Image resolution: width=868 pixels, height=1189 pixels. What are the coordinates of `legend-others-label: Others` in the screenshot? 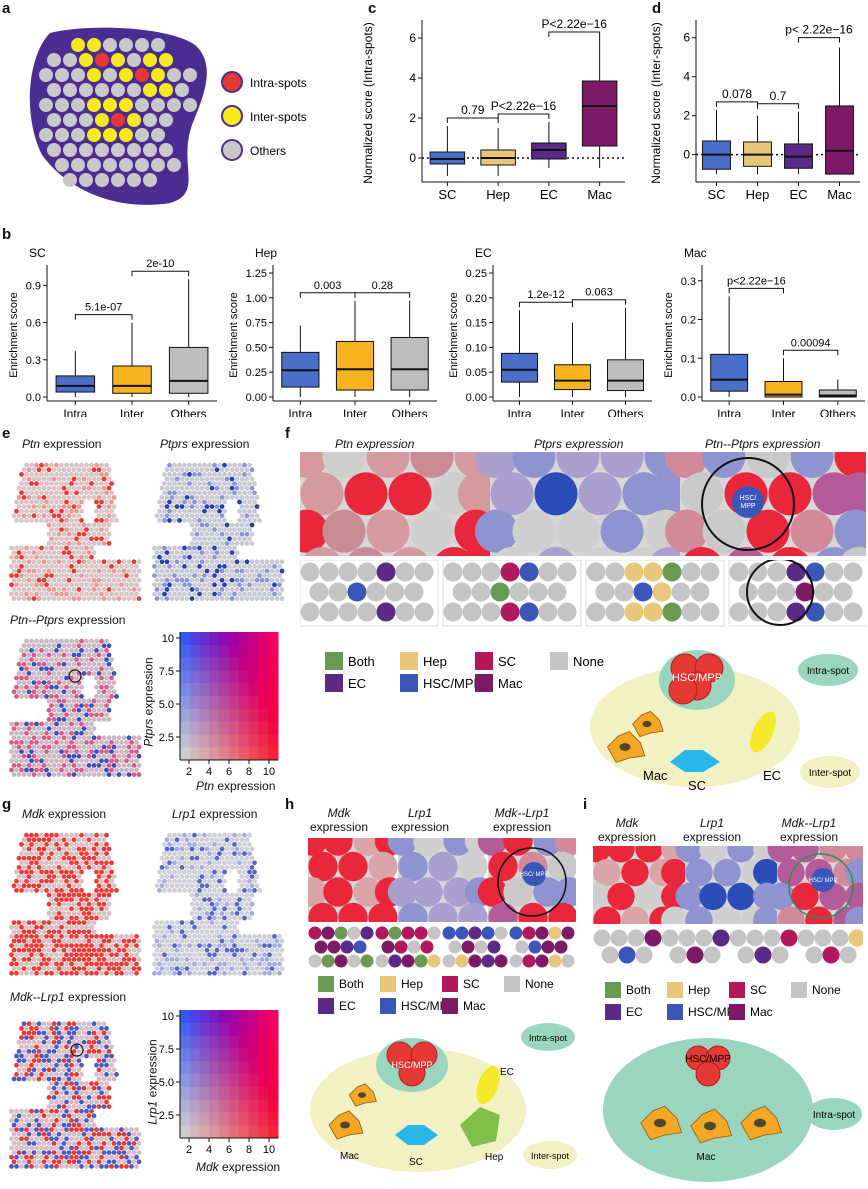 It's located at (268, 151).